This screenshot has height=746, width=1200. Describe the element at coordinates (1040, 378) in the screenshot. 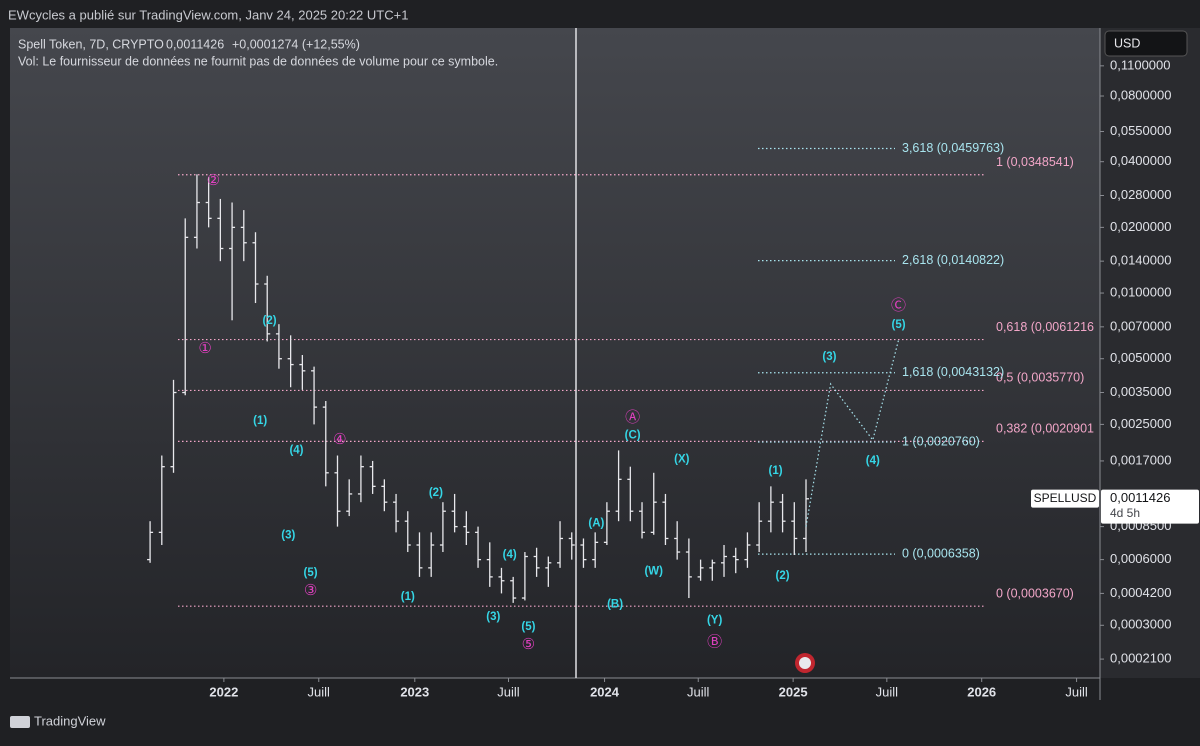

I see `fib-label: 0,5 (0,0035770)` at that location.